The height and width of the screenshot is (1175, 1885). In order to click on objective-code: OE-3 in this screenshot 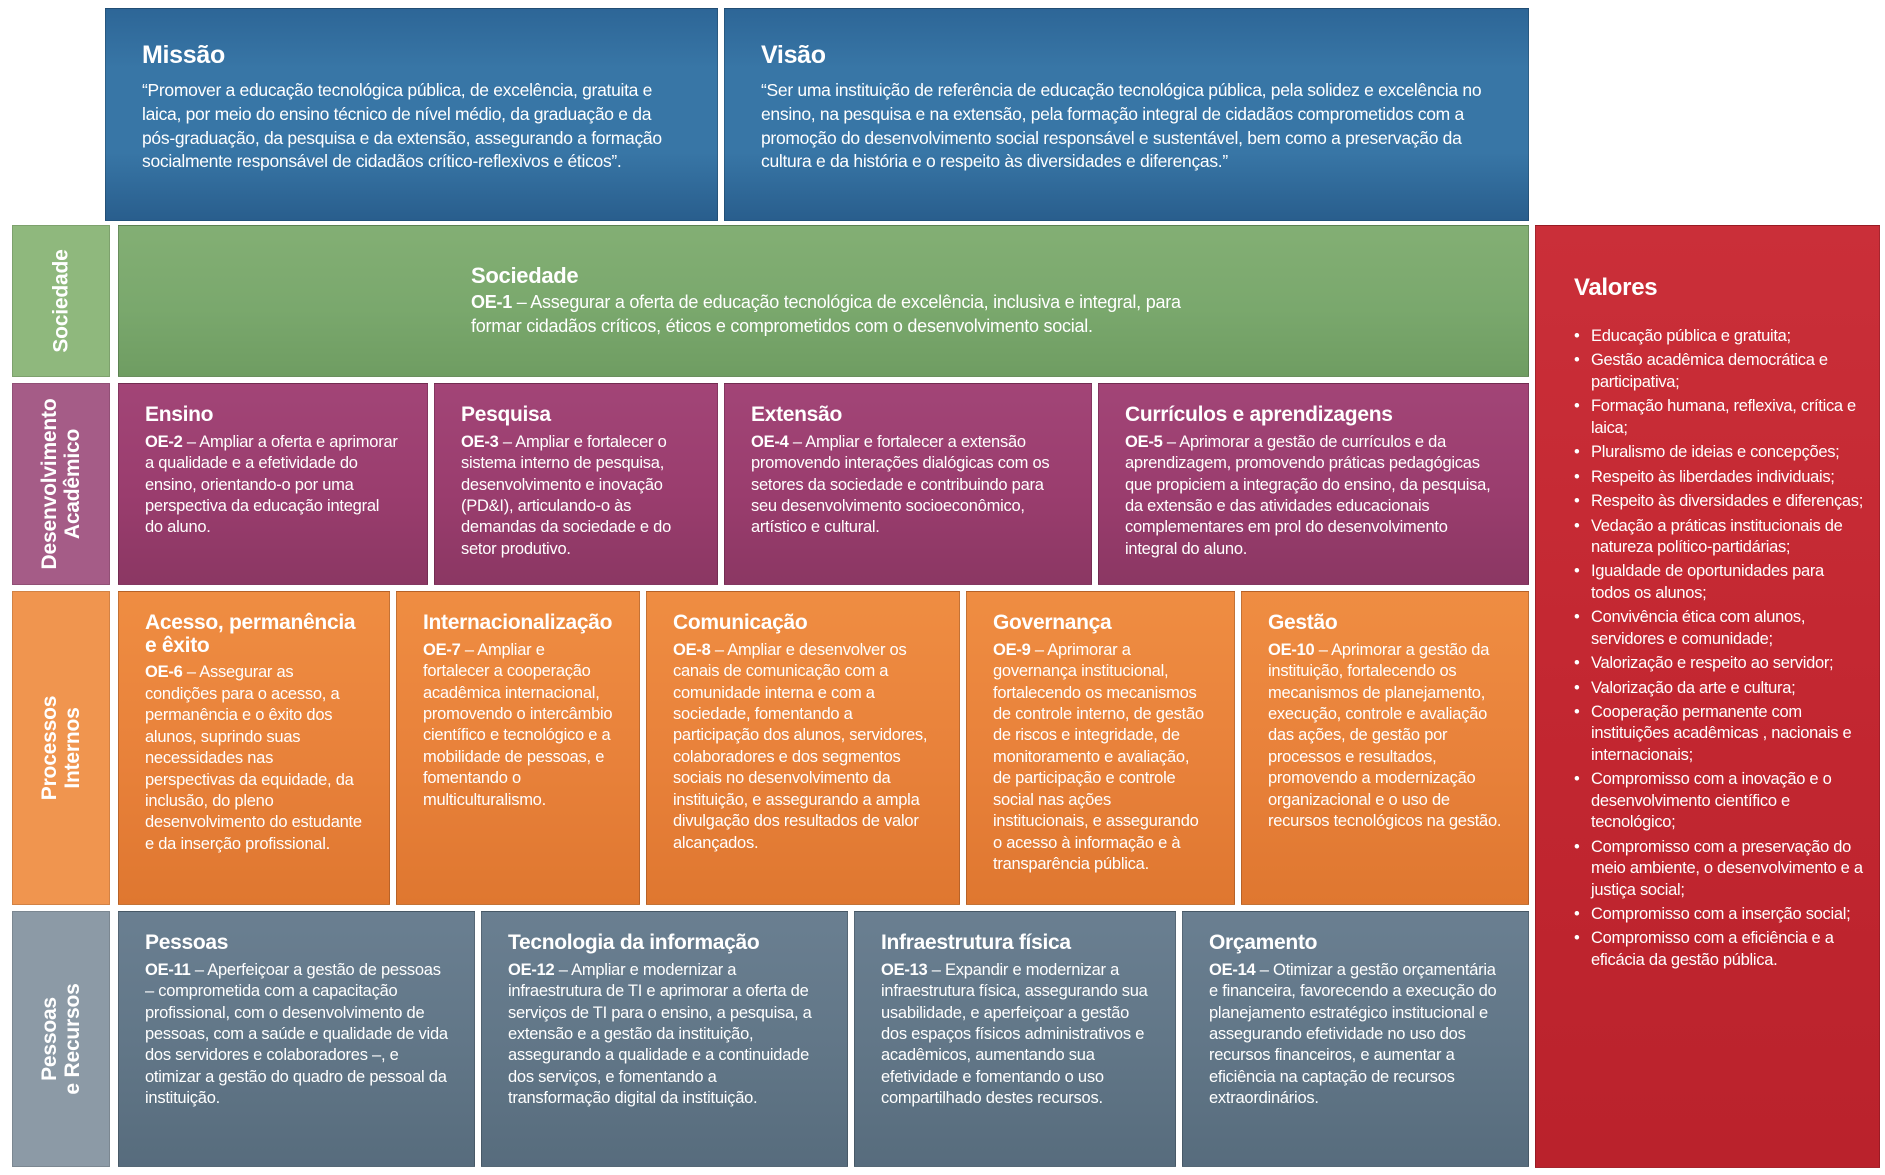, I will do `click(480, 441)`.